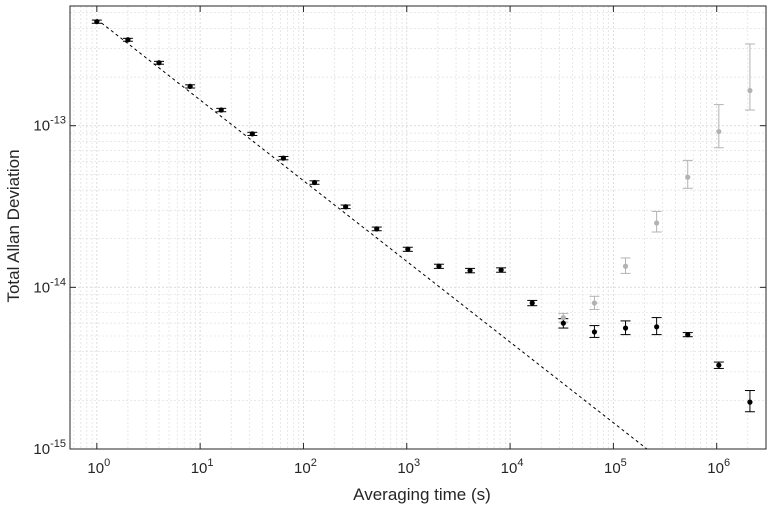 The image size is (774, 513). Describe the element at coordinates (58, 121) in the screenshot. I see `y-tick-label-exponent: -13` at that location.